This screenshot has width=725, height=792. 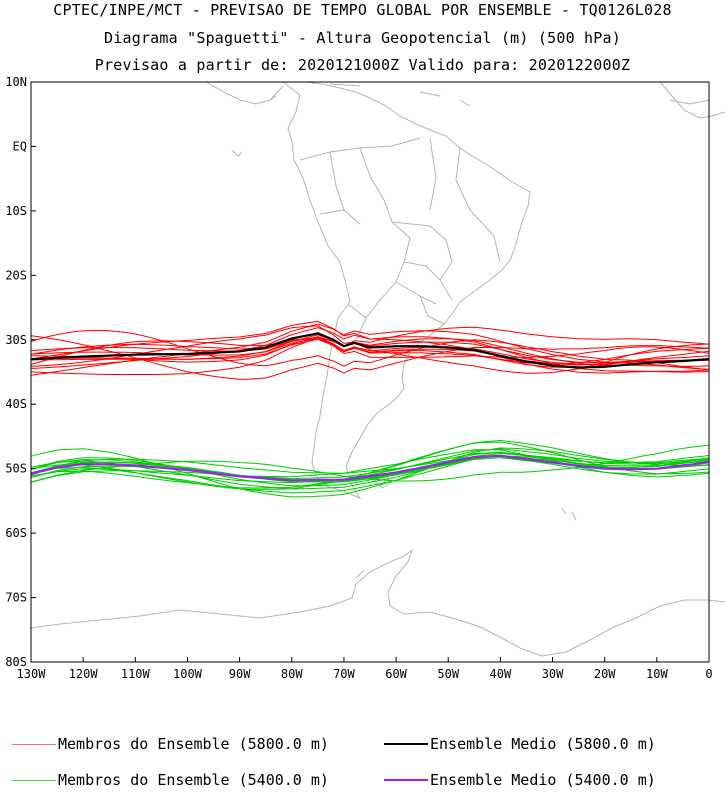 I want to click on legend-swatch-green, so click(x=34, y=780).